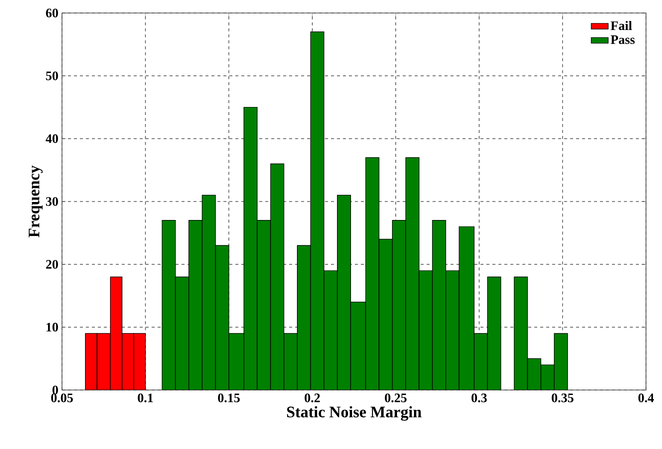 The image size is (662, 449). I want to click on x-tick-label: 0.3, so click(479, 398).